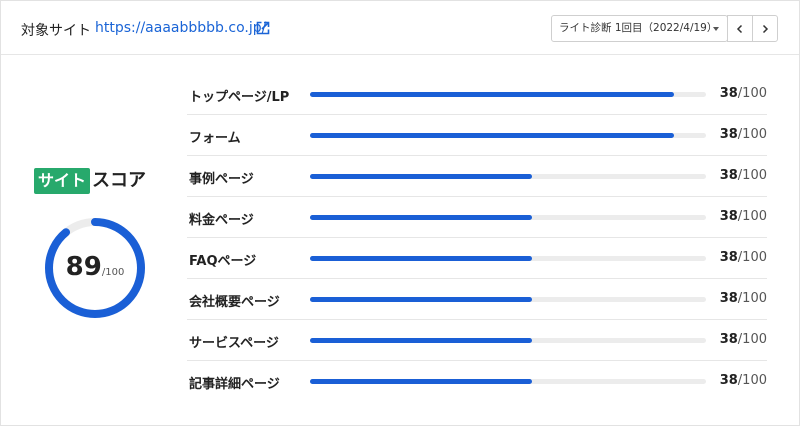 This screenshot has height=426, width=800. I want to click on diagnosis-select-value: ライト診断 1回目（2022/4/19）, so click(638, 28).